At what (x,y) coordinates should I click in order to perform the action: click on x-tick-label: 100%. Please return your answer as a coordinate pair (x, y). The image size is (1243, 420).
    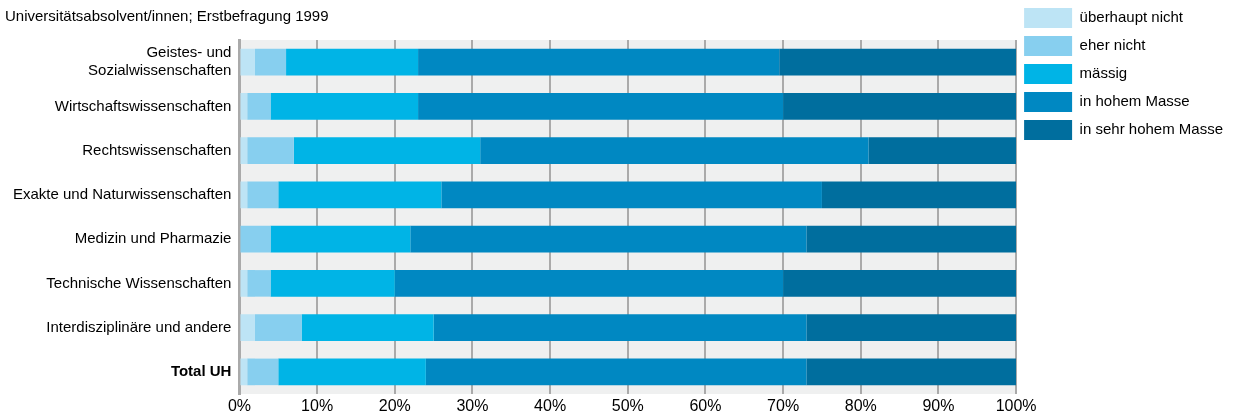
    Looking at the image, I should click on (1016, 406).